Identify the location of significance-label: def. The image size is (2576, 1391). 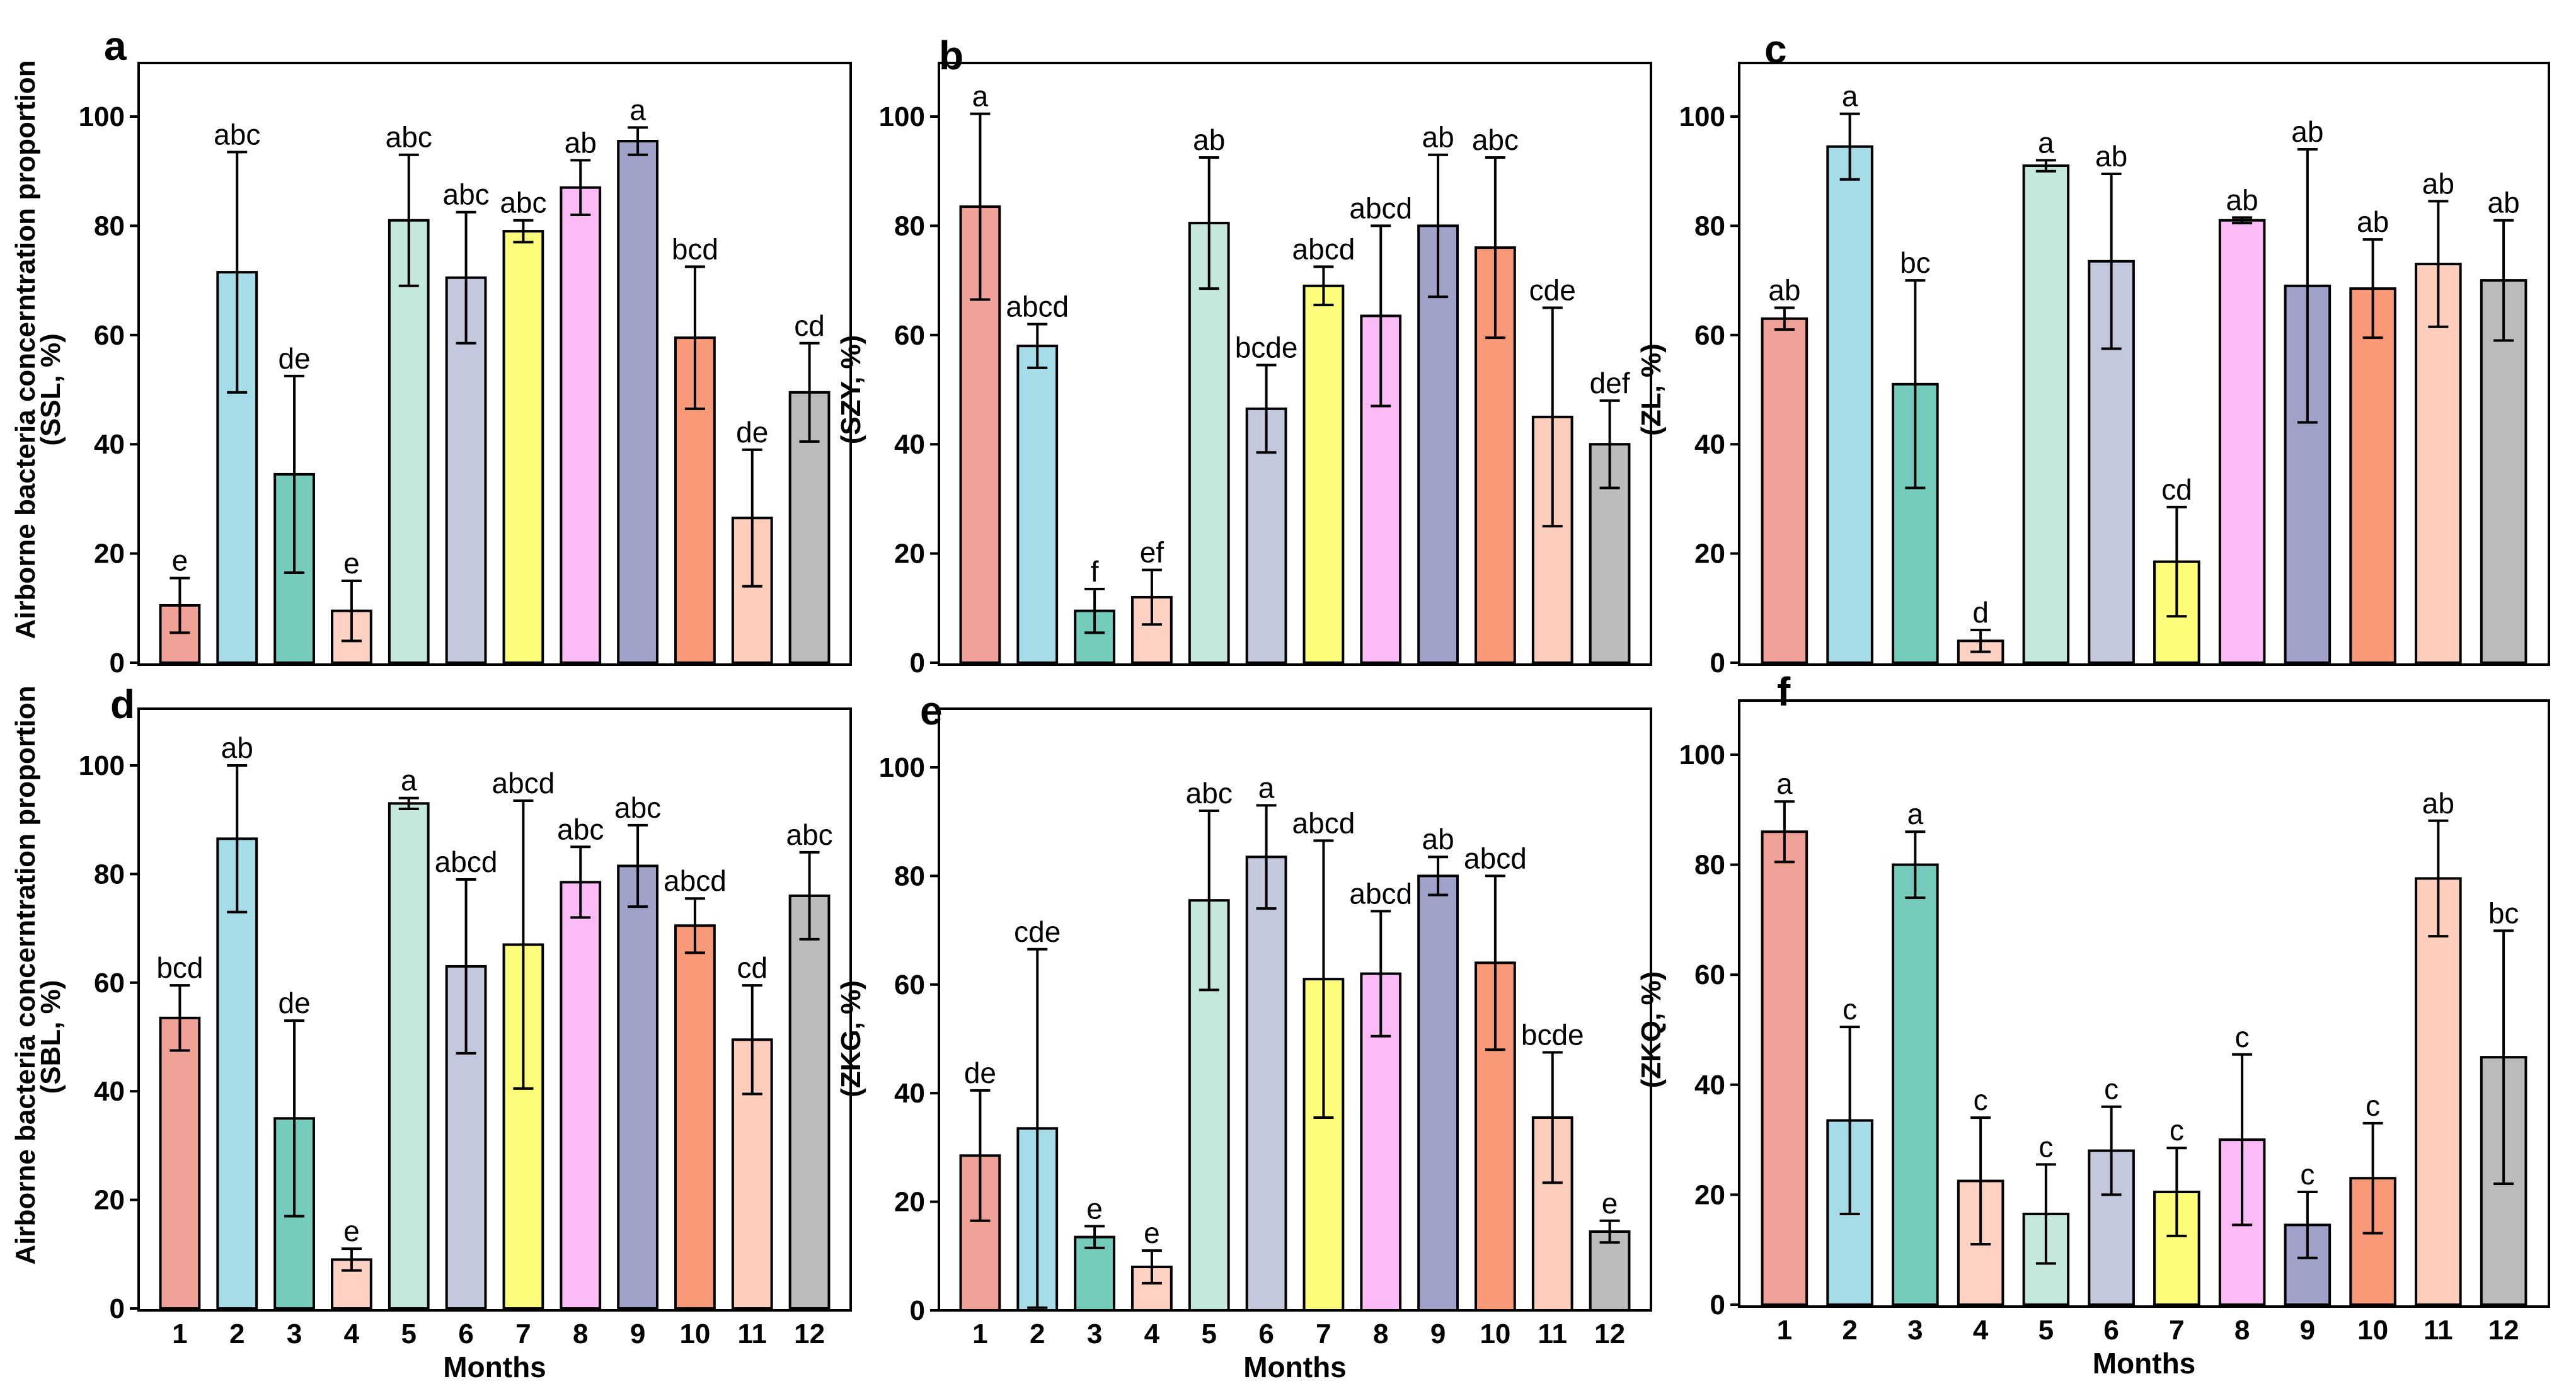
(1610, 383).